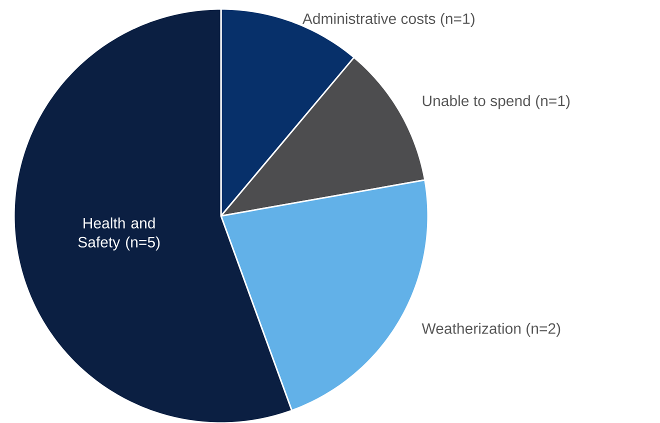 The width and height of the screenshot is (660, 423). What do you see at coordinates (388, 20) in the screenshot?
I see `slice-label: Administrative costs (n=1)` at bounding box center [388, 20].